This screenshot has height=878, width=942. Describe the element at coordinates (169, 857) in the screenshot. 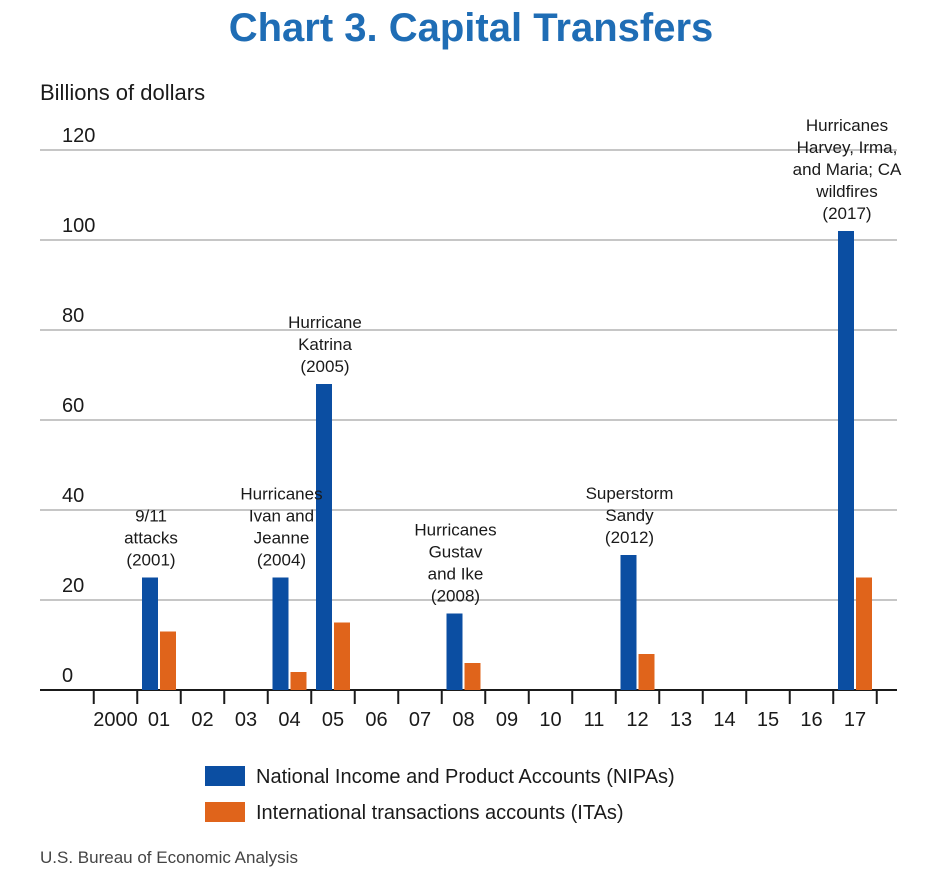

I see `source-note: U.S. Bureau of Economic Analysis` at that location.